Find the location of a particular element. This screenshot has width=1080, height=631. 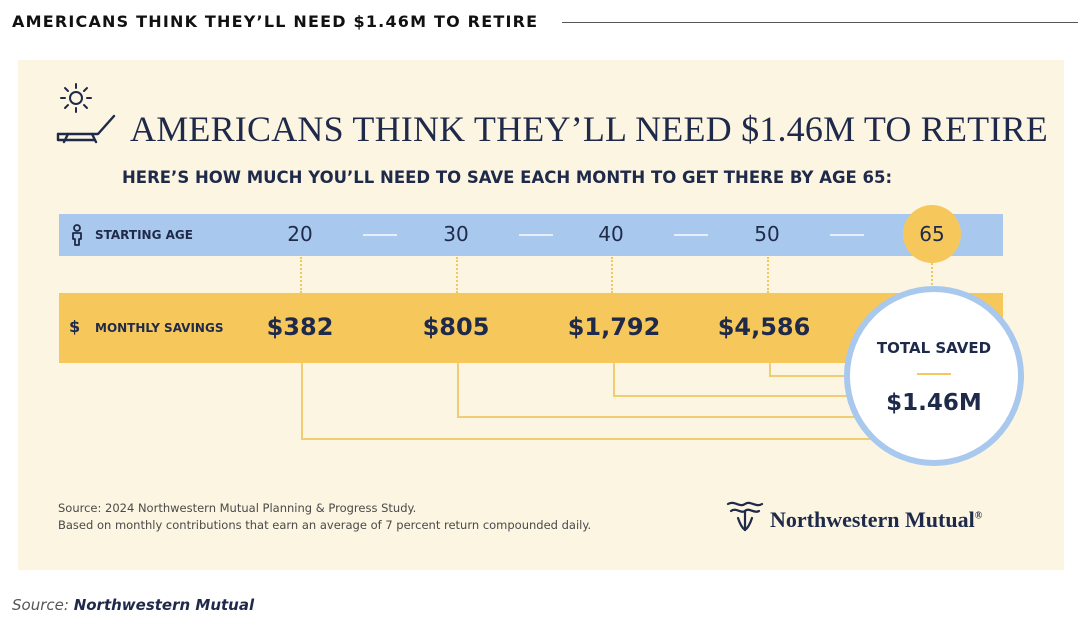

total-saved-label: TOTAL SAVED is located at coordinates (934, 348).